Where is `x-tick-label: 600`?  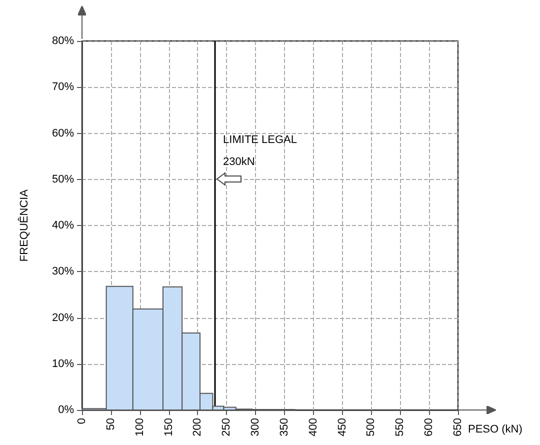 x-tick-label: 600 is located at coordinates (429, 427).